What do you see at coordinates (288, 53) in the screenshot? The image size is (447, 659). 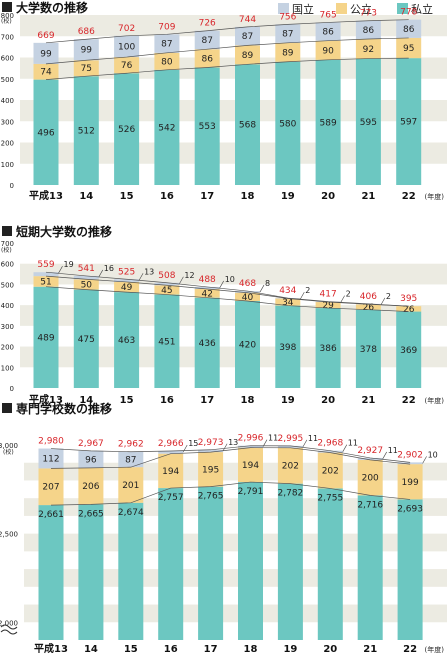 I see `value-label-public: 89` at bounding box center [288, 53].